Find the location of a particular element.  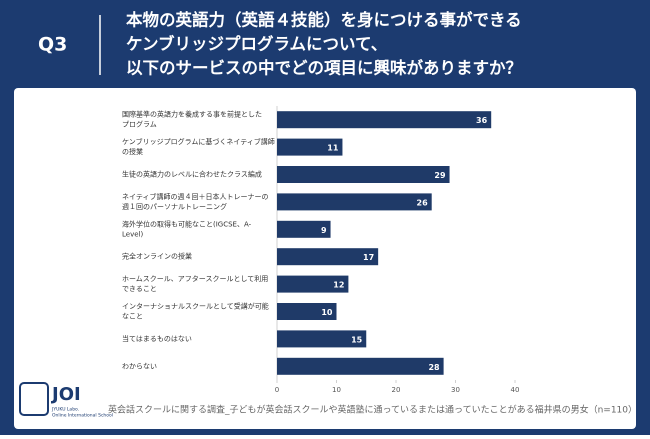

value-label: 28 is located at coordinates (434, 367).